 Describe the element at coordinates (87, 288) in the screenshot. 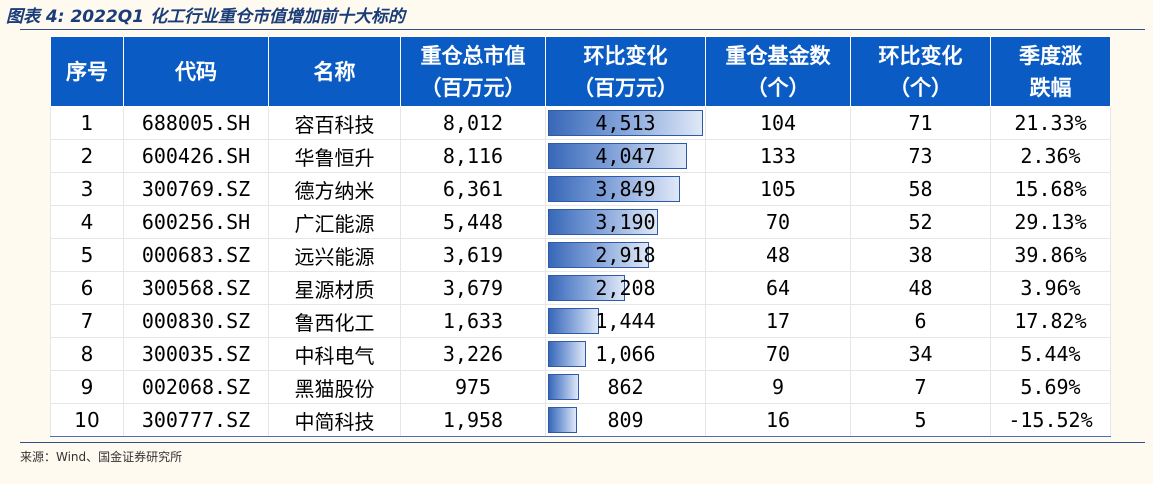

I see `cell-seq: 6` at that location.